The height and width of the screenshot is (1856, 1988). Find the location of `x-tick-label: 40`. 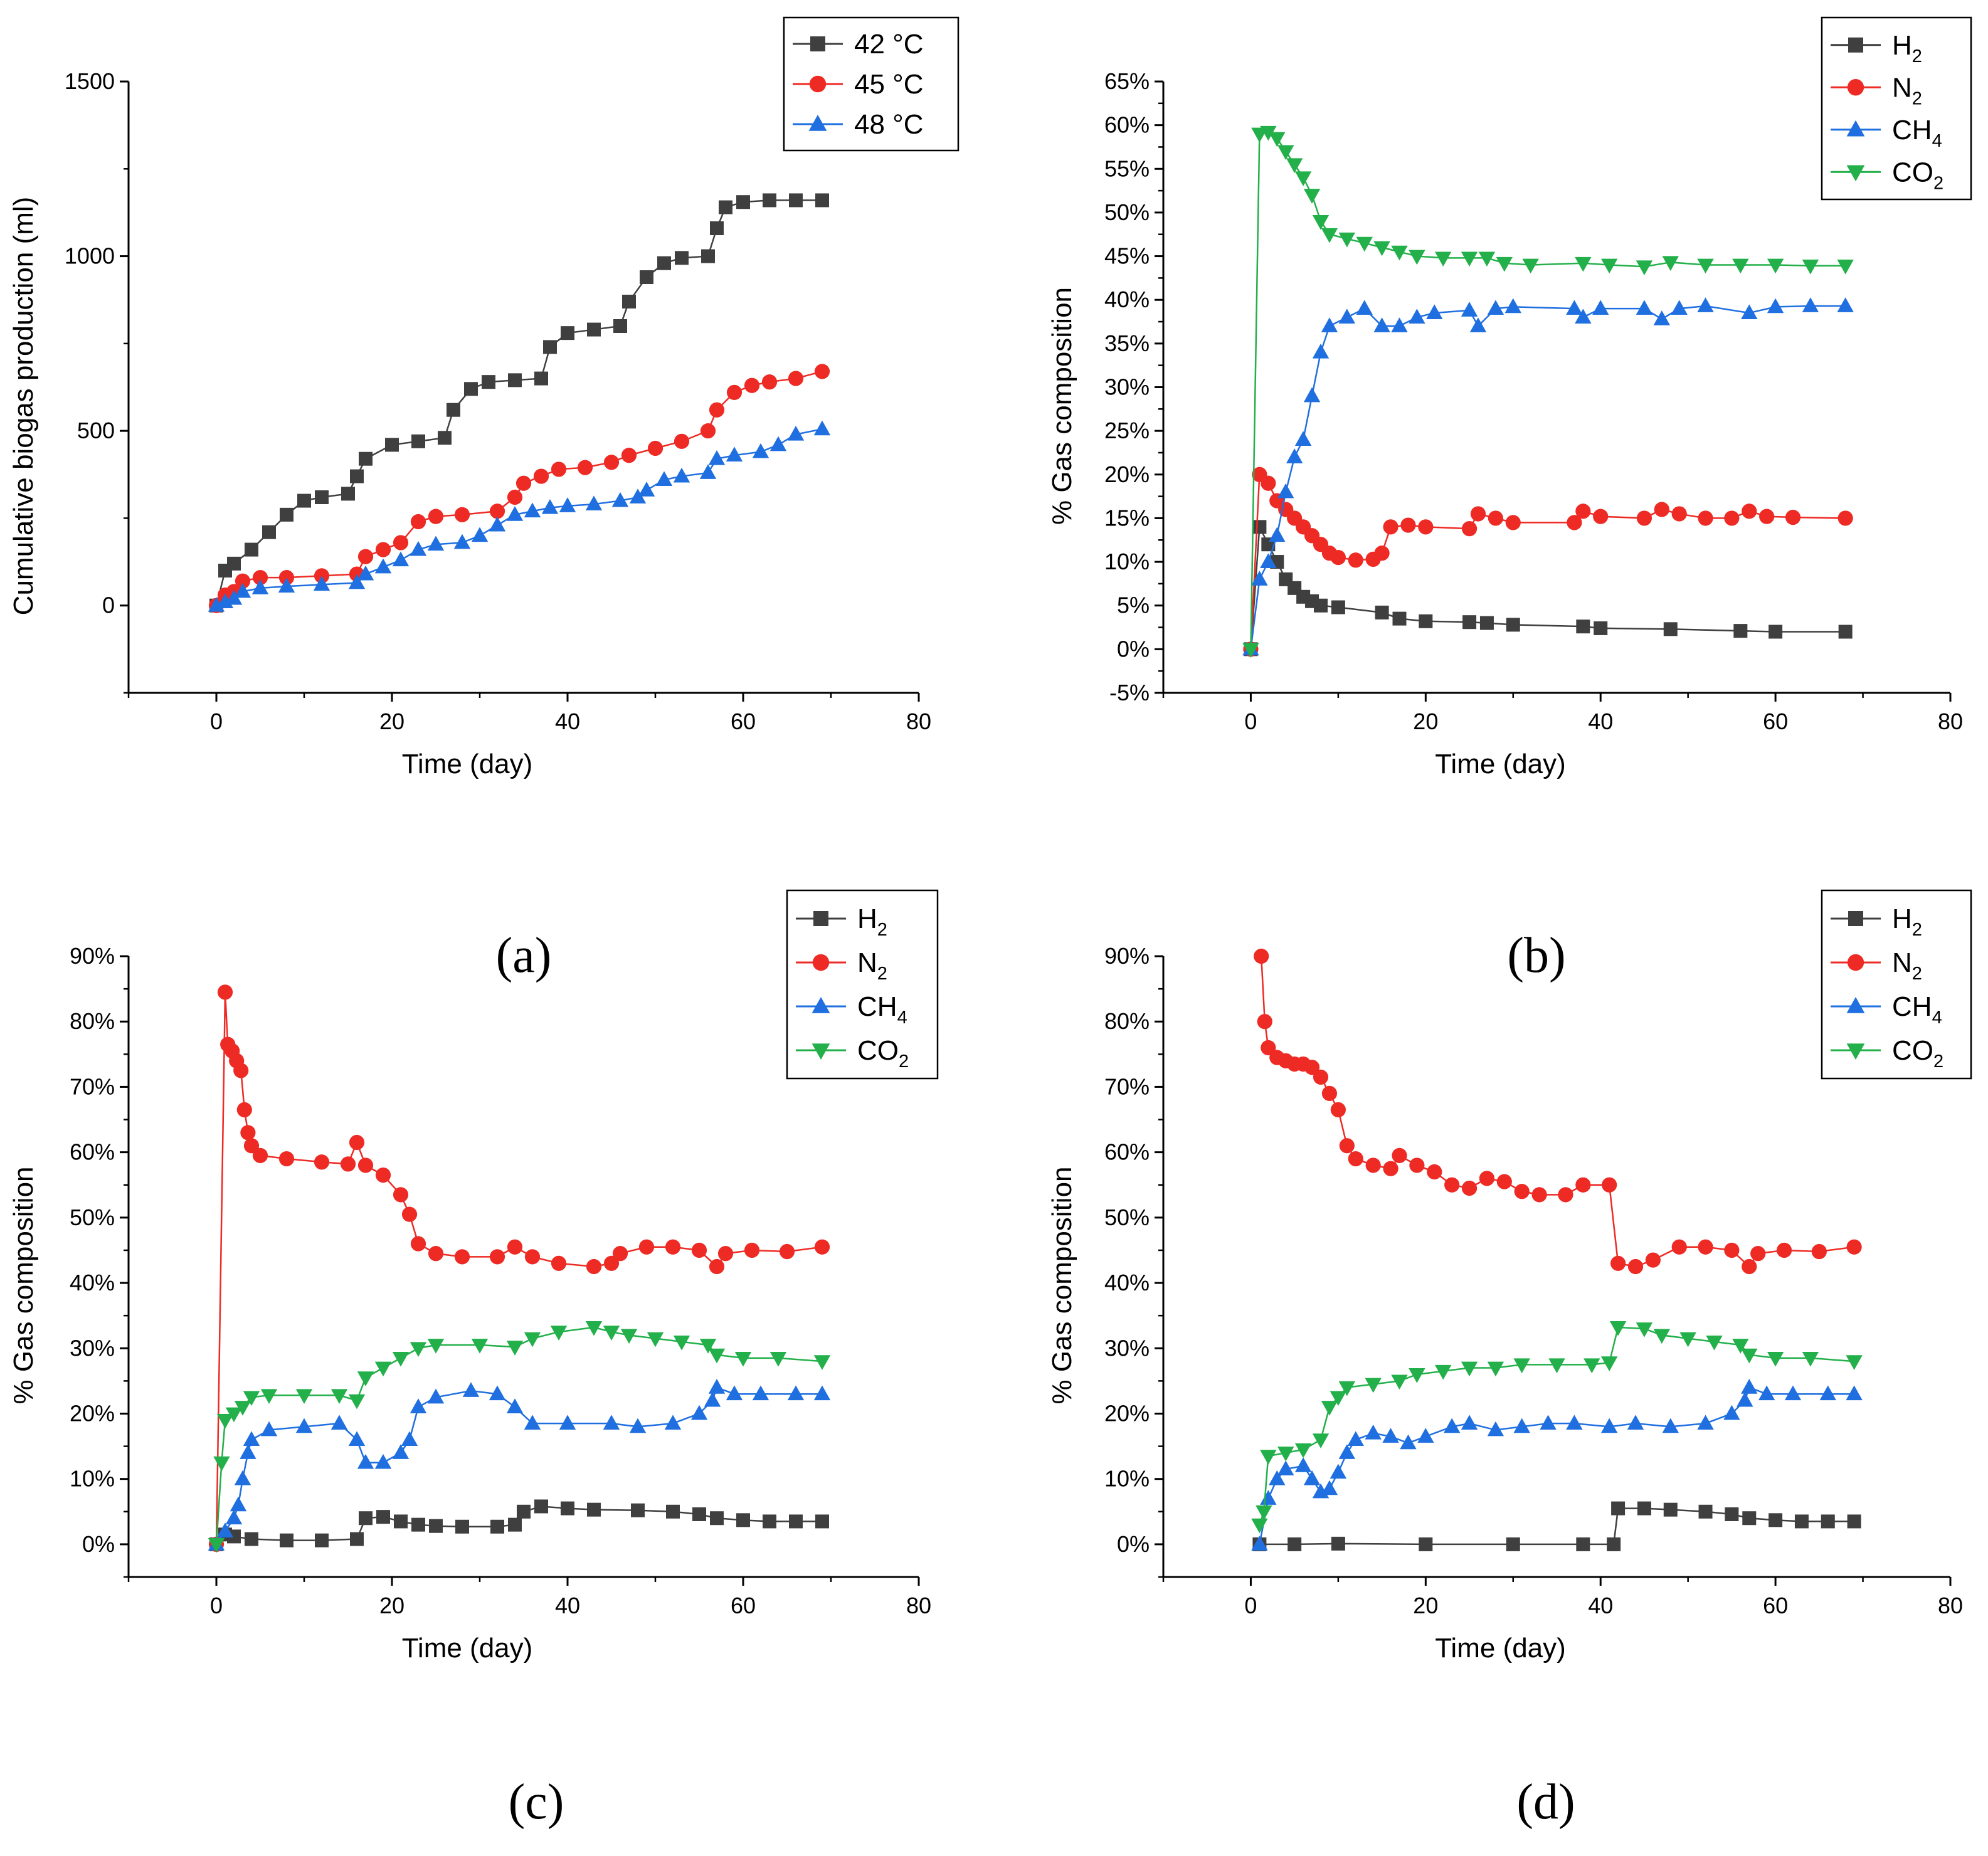

x-tick-label: 40 is located at coordinates (567, 721).